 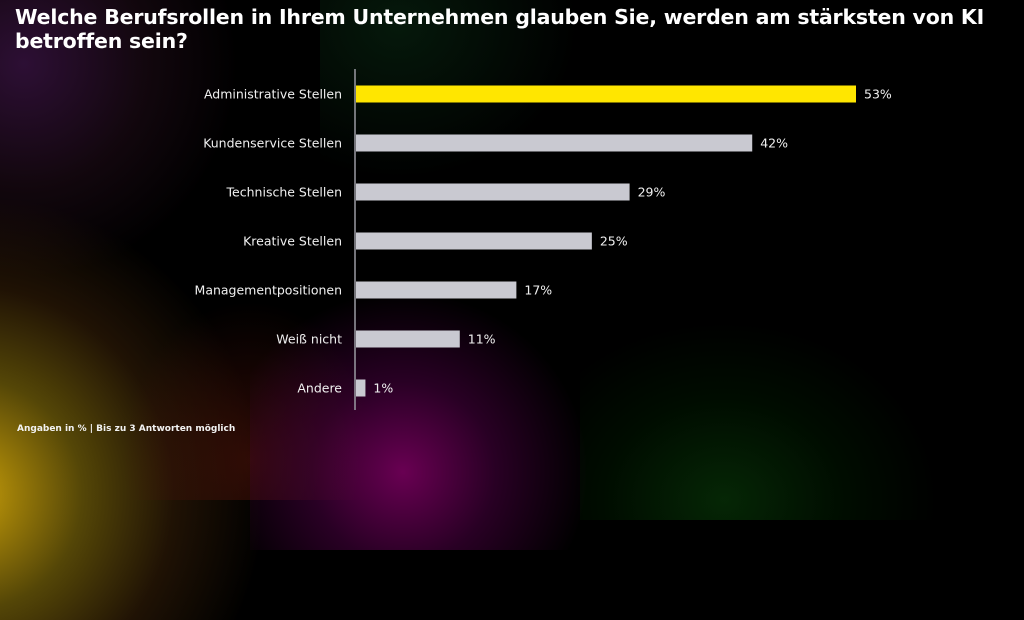 I want to click on bar-kreative-stellen, so click(x=474, y=241).